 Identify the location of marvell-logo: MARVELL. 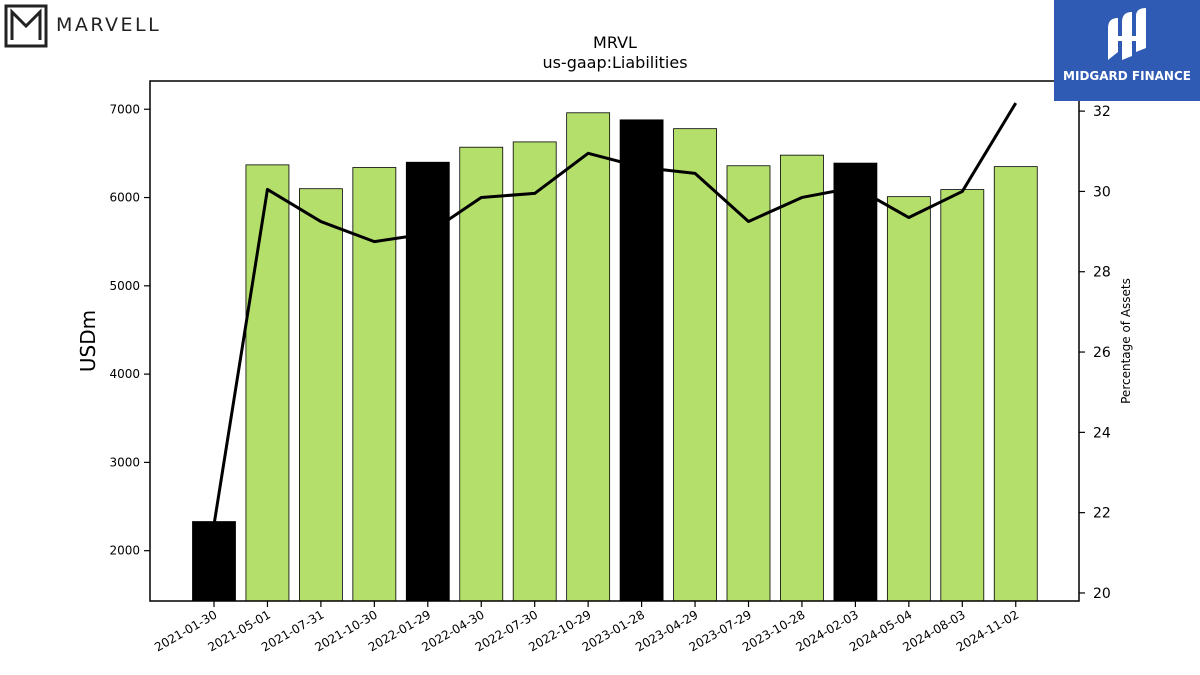
(84, 26).